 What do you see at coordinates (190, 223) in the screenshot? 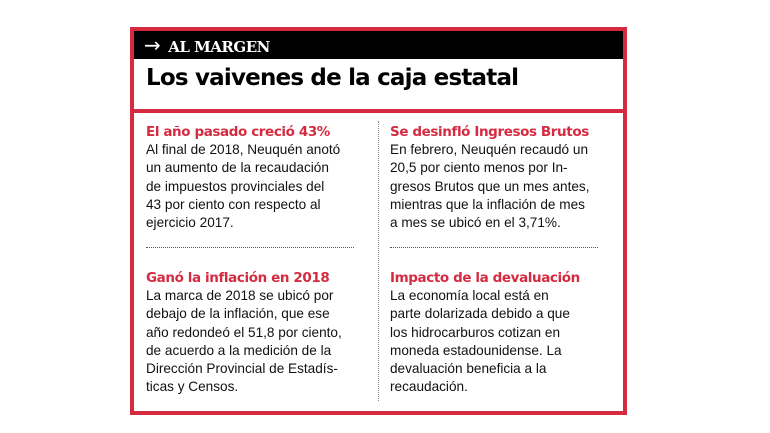
I see `body-line: ejercicio 2017.` at bounding box center [190, 223].